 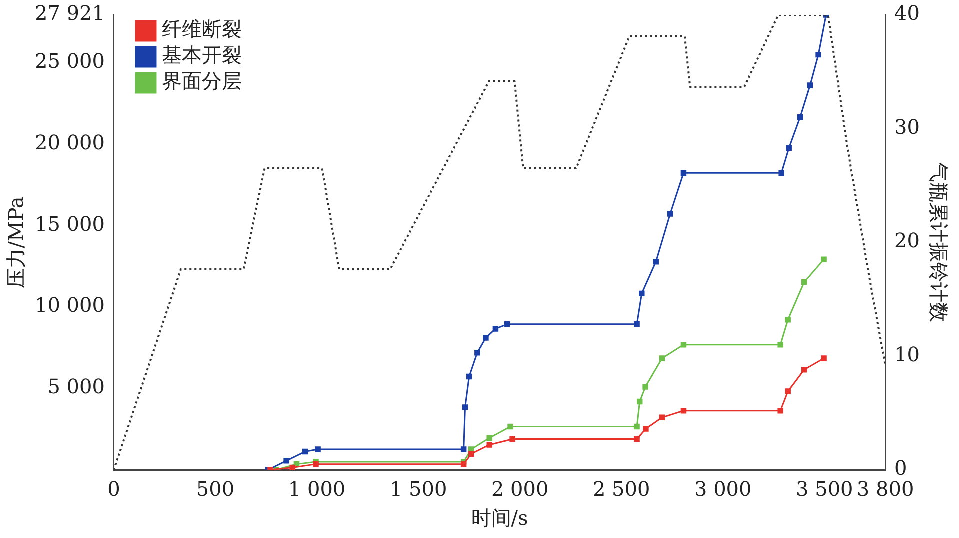 What do you see at coordinates (69, 224) in the screenshot?
I see `y-tick-label: 15 000` at bounding box center [69, 224].